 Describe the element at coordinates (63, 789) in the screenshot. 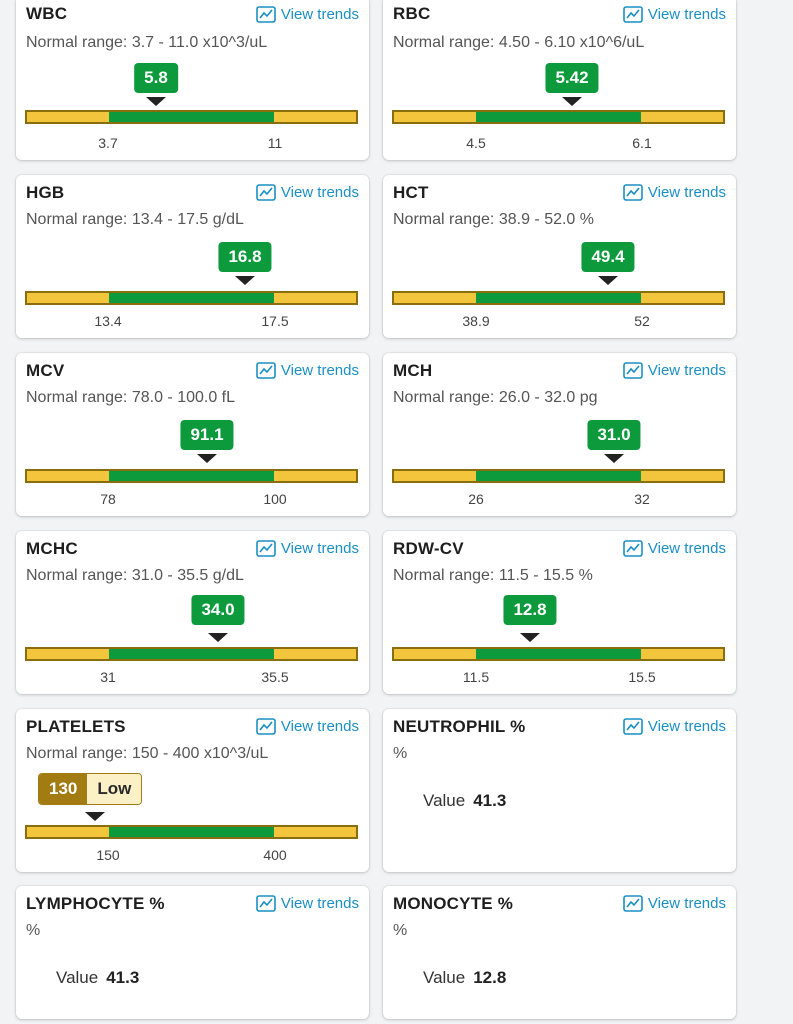

I see `value-number: 130` at that location.